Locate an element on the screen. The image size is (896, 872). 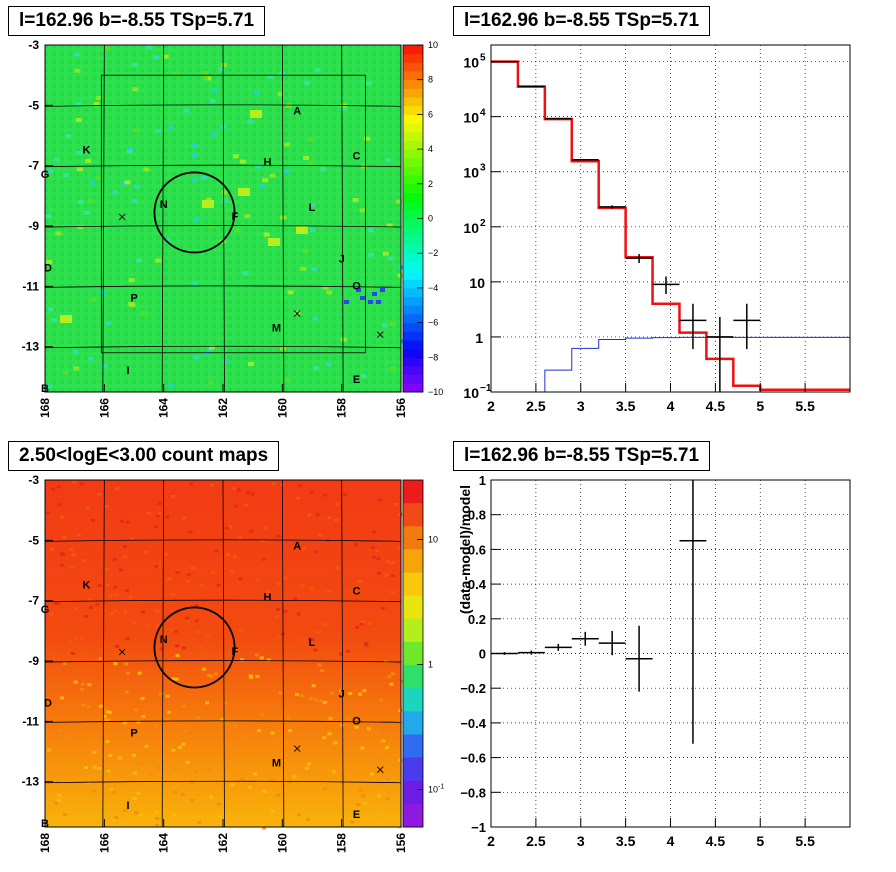
x-tick-label: 168 is located at coordinates (45, 843).